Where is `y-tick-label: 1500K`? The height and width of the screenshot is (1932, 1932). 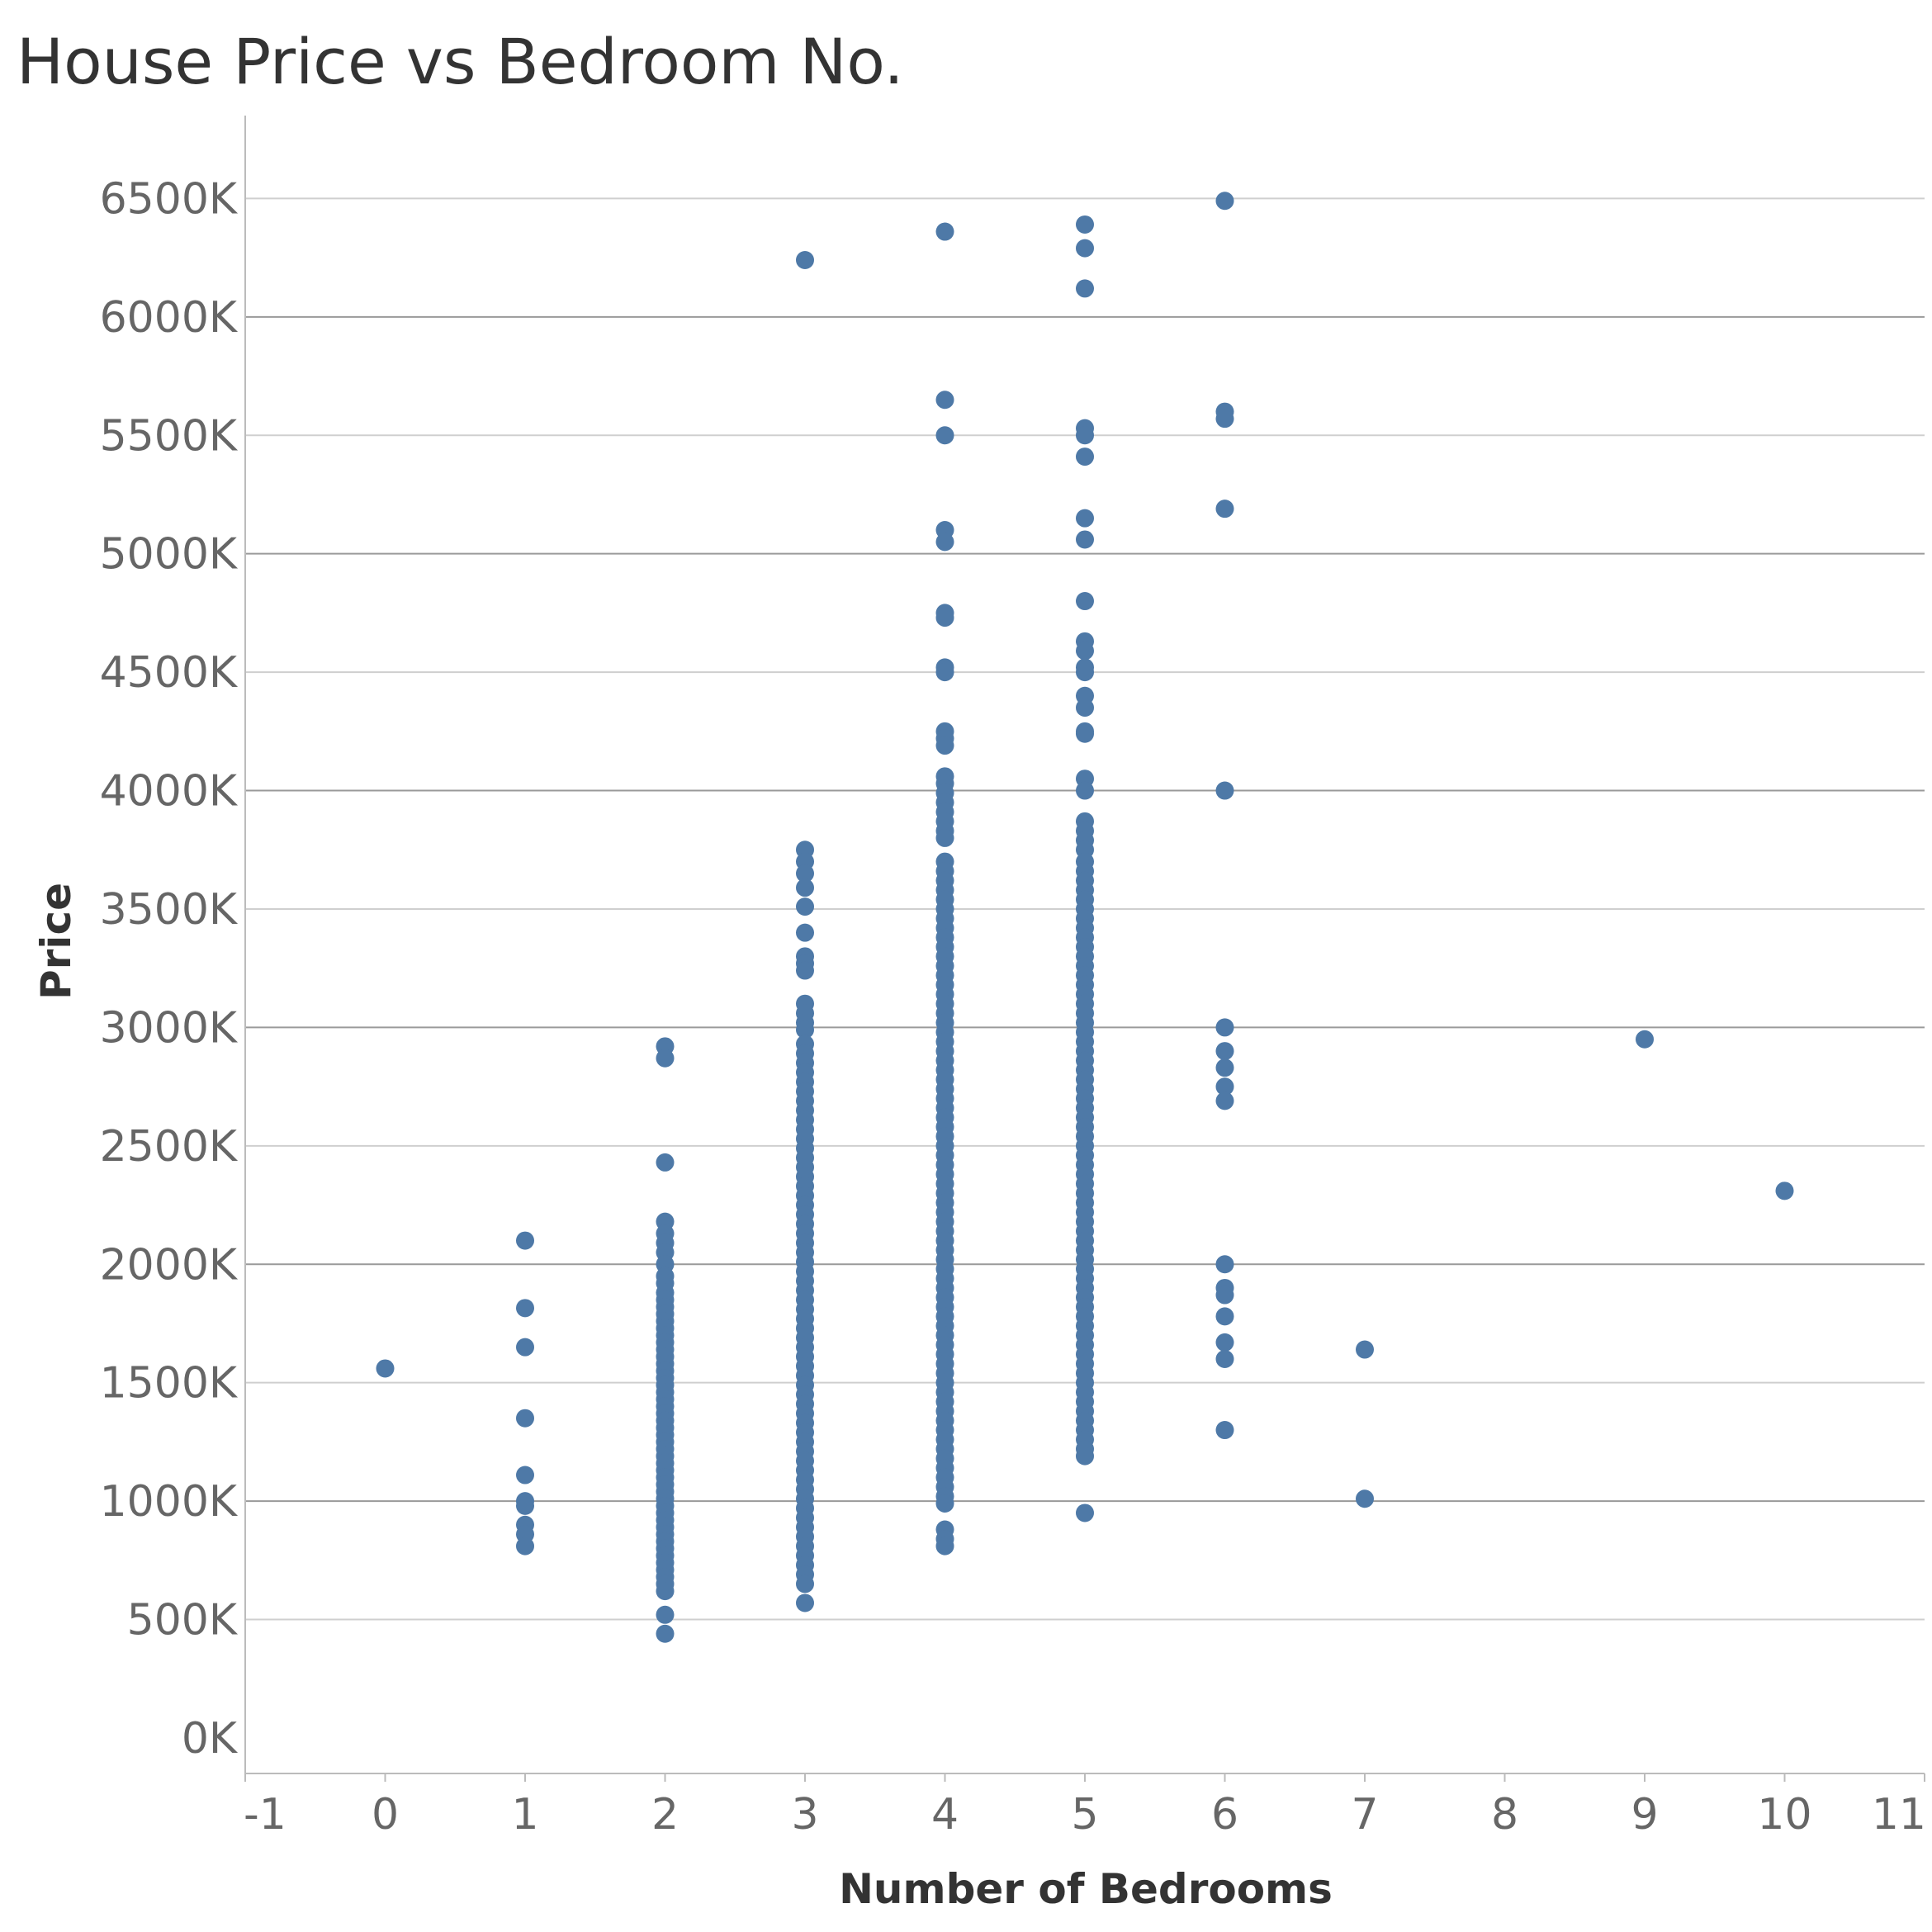
y-tick-label: 1500K is located at coordinates (169, 1384).